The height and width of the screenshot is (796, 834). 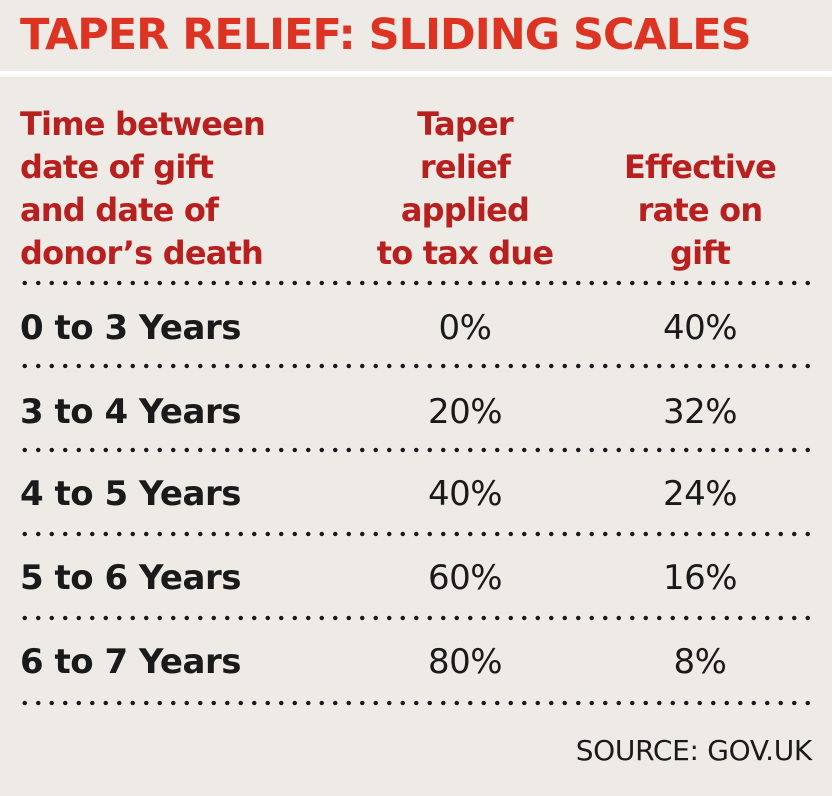 I want to click on cell-effective-rate: 32%, so click(x=700, y=412).